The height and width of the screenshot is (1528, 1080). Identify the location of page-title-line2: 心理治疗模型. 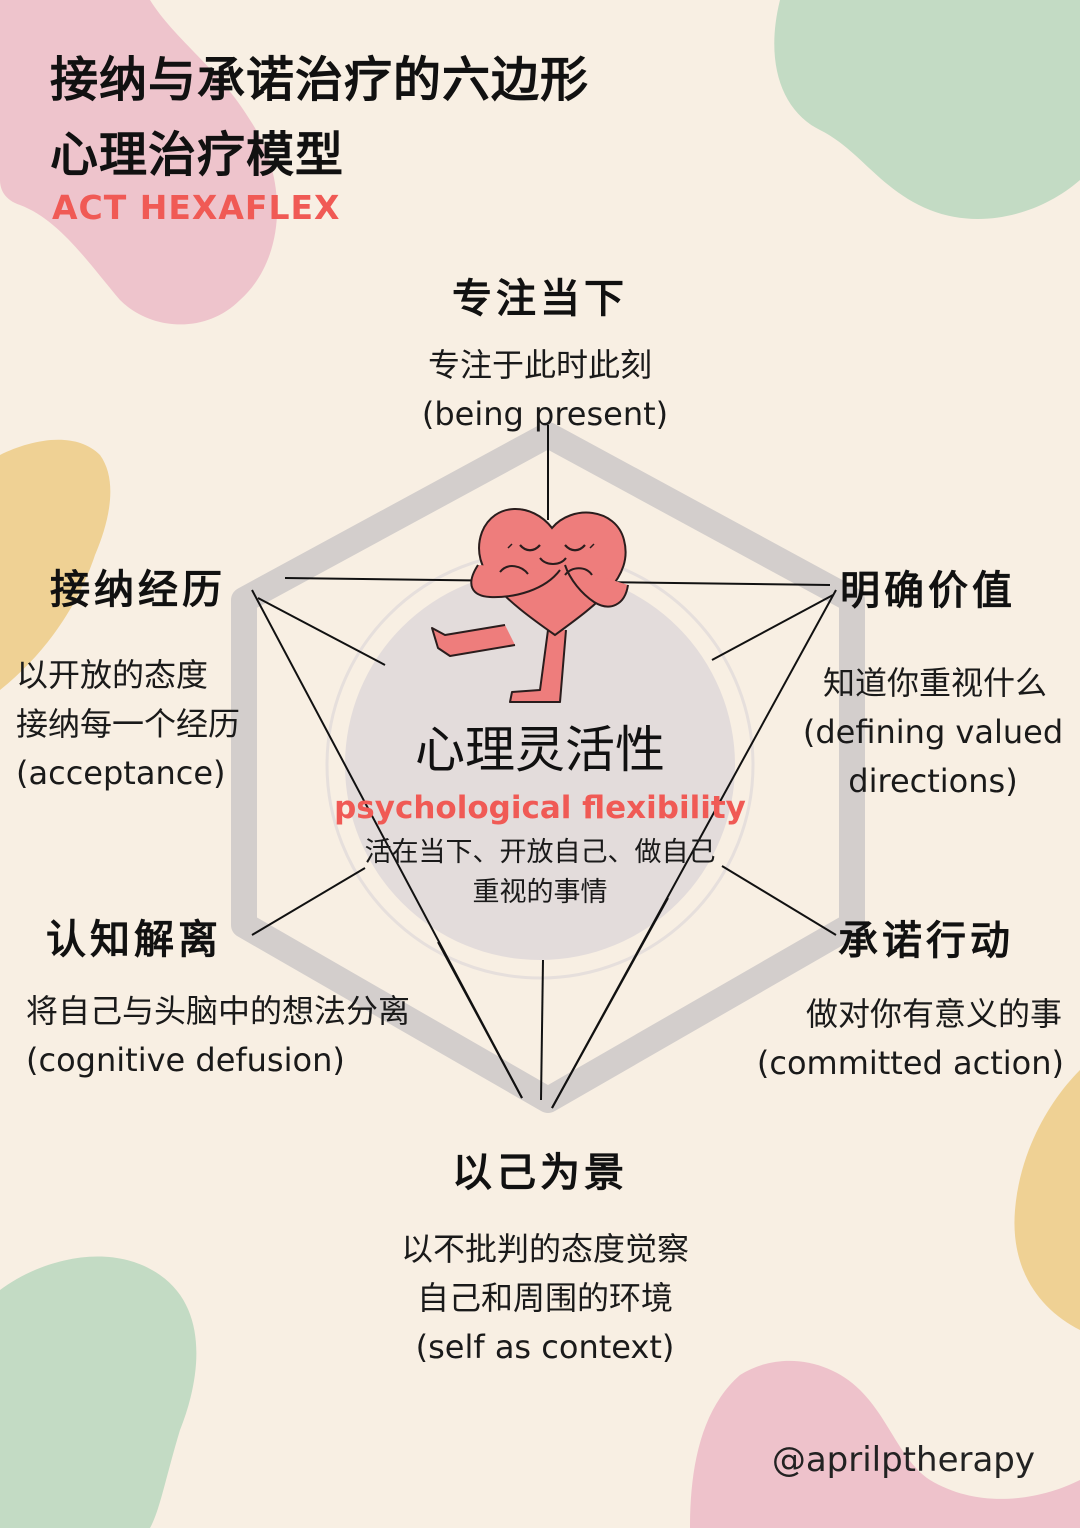
(197, 155).